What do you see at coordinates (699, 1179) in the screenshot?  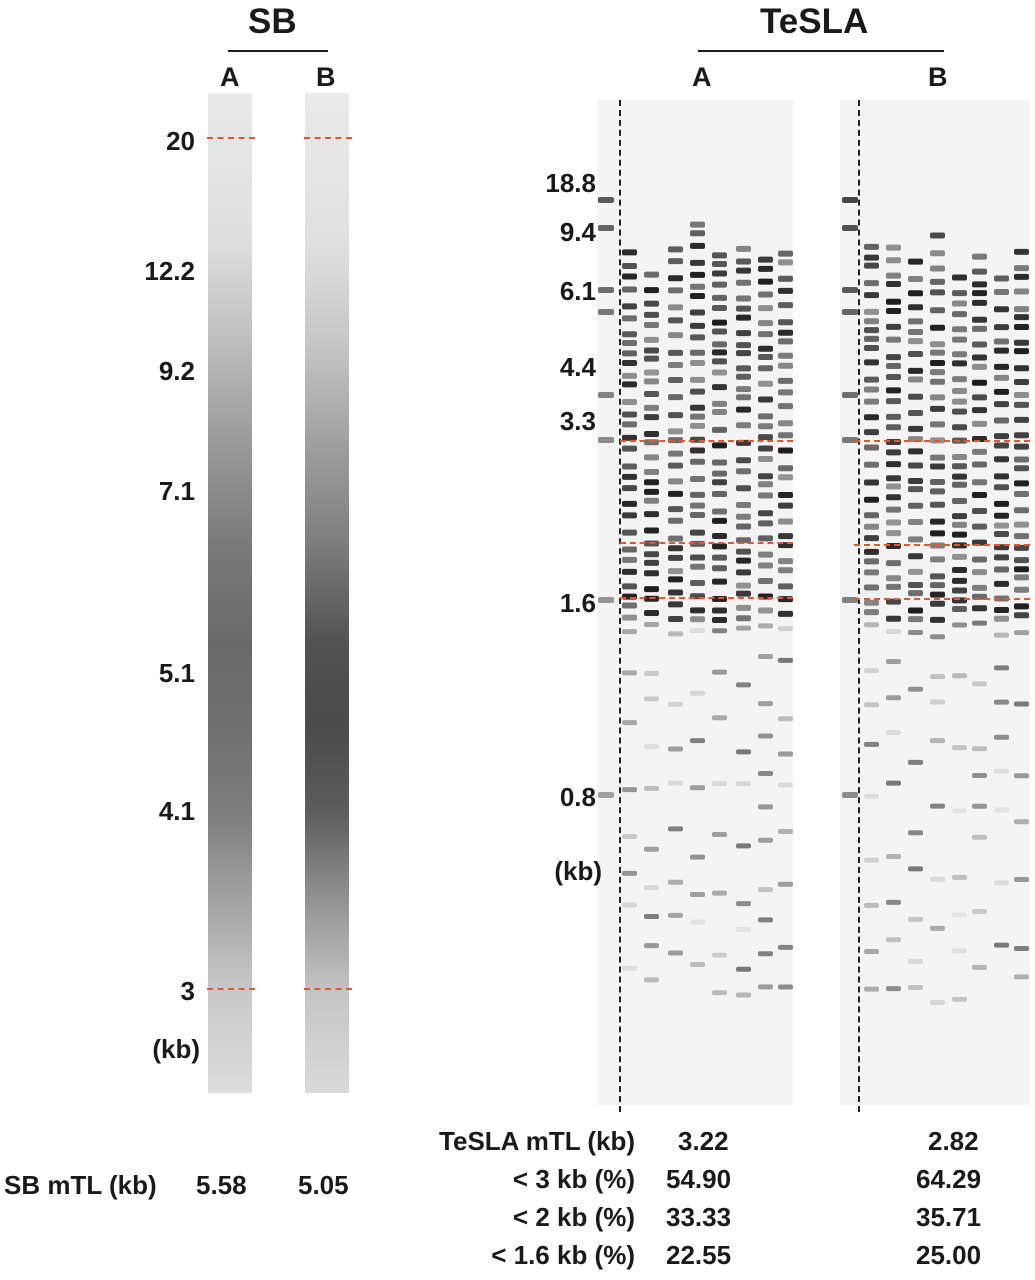 I see `tesla-stat-a-3kb: 54.90` at bounding box center [699, 1179].